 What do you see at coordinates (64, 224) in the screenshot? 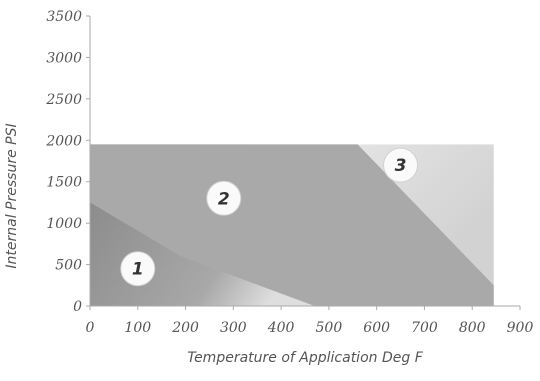
I see `y-tick-label: 1000` at bounding box center [64, 224].